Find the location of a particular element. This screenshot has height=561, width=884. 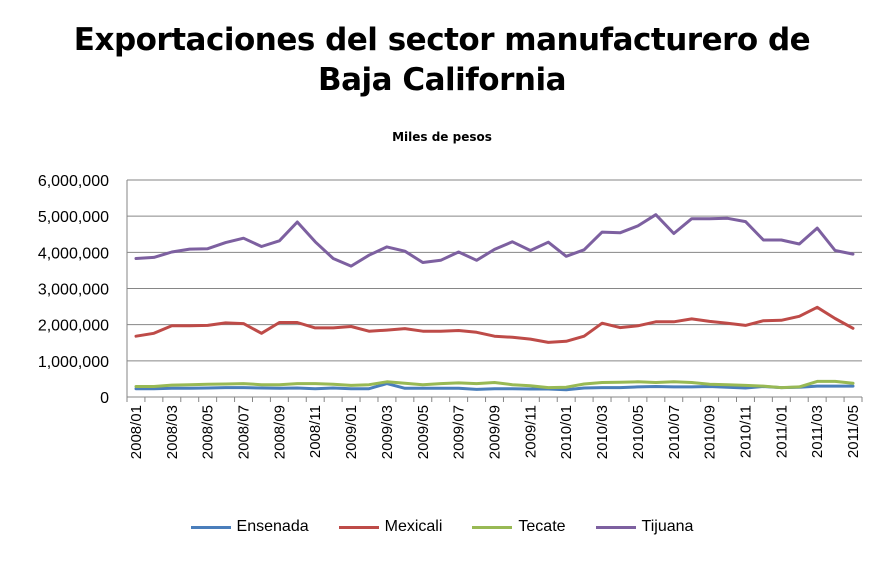

x-tick-label: 2008/01 is located at coordinates (136, 432).